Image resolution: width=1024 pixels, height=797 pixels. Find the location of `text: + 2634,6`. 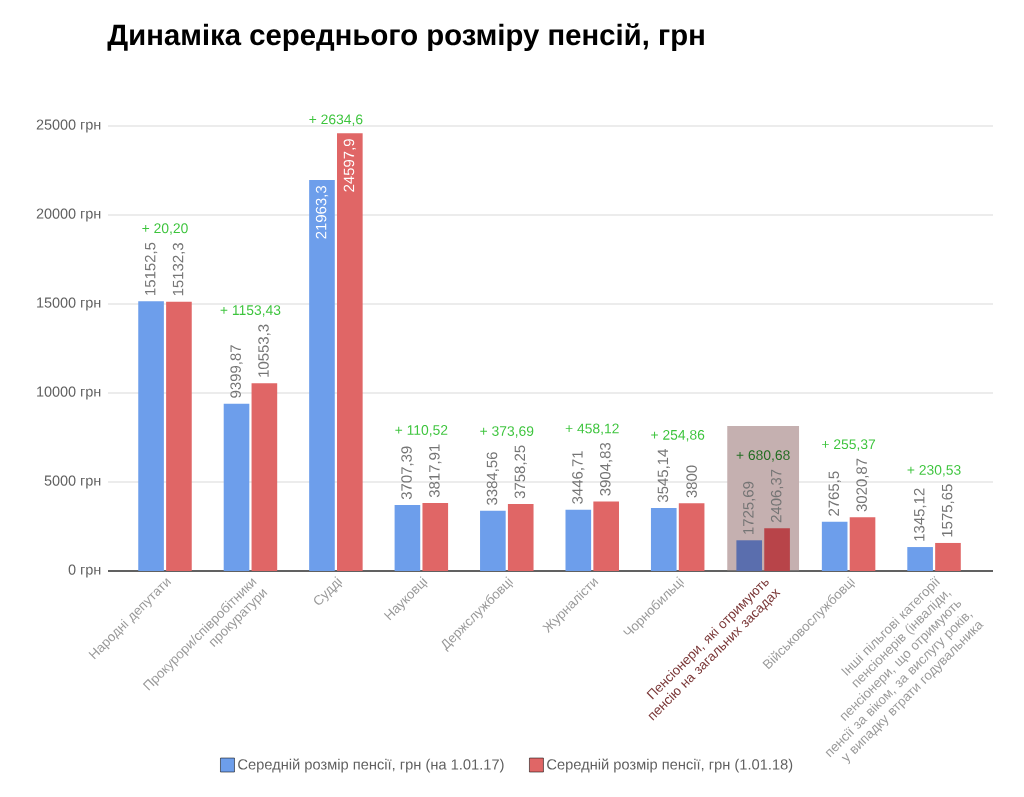

text: + 2634,6 is located at coordinates (336, 120).